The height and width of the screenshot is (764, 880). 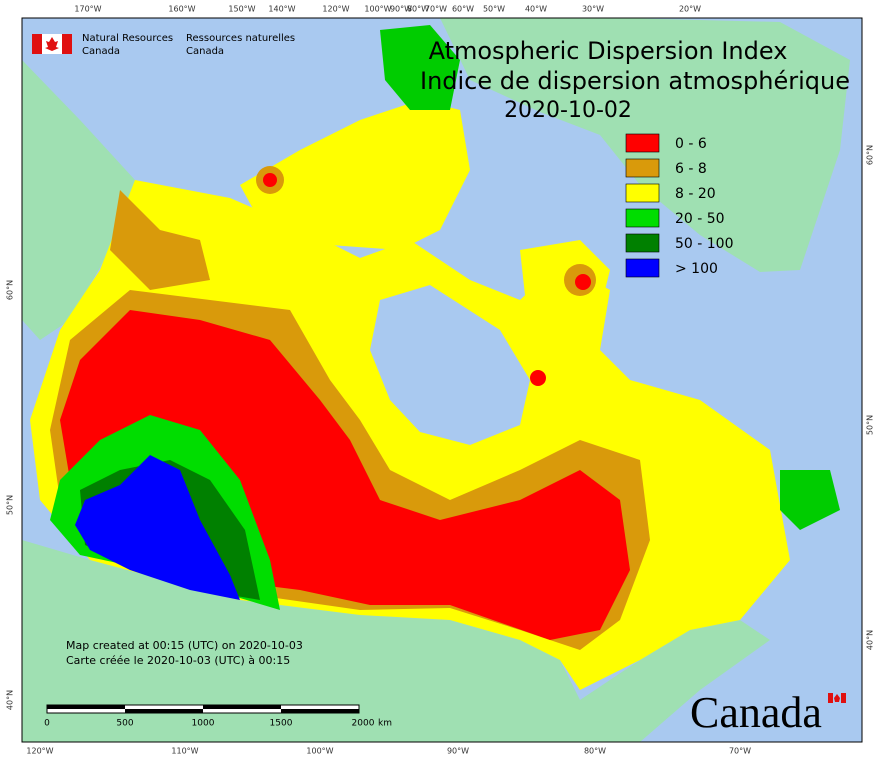 What do you see at coordinates (205, 51) in the screenshot?
I see `agency-fr: Canada` at bounding box center [205, 51].